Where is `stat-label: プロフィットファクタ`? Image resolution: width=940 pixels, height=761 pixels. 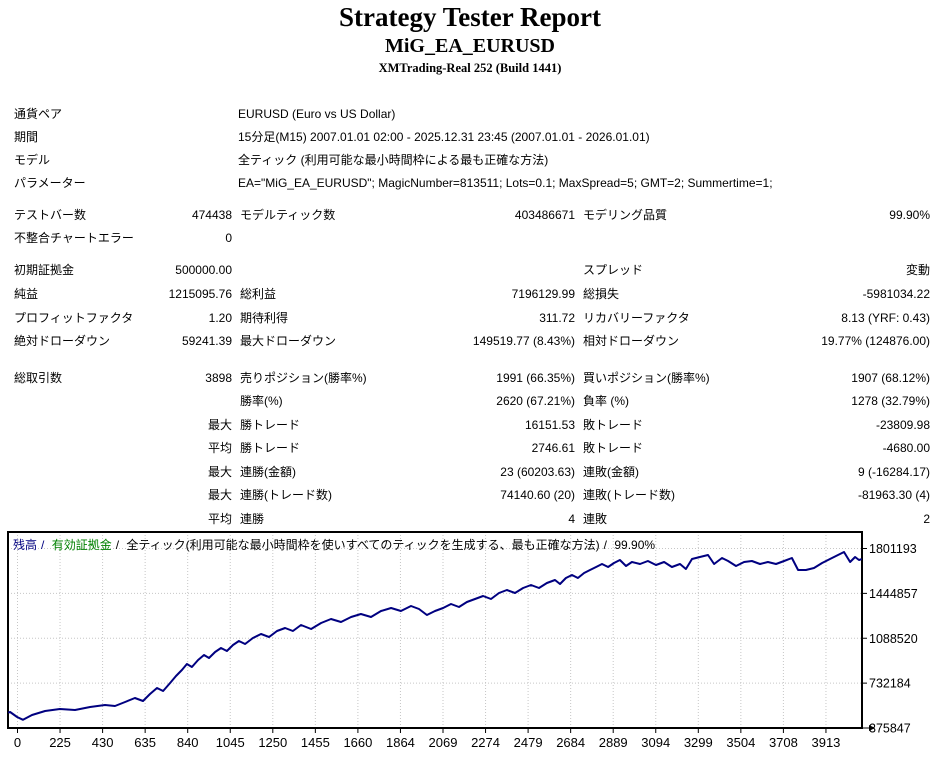 stat-label: プロフィットファクタ is located at coordinates (74, 318).